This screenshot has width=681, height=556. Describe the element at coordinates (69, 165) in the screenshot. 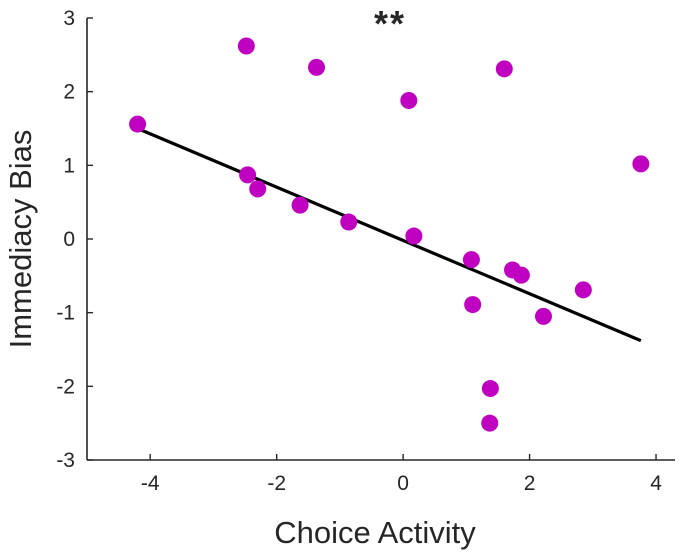

I see `y-tick-label: 1` at that location.